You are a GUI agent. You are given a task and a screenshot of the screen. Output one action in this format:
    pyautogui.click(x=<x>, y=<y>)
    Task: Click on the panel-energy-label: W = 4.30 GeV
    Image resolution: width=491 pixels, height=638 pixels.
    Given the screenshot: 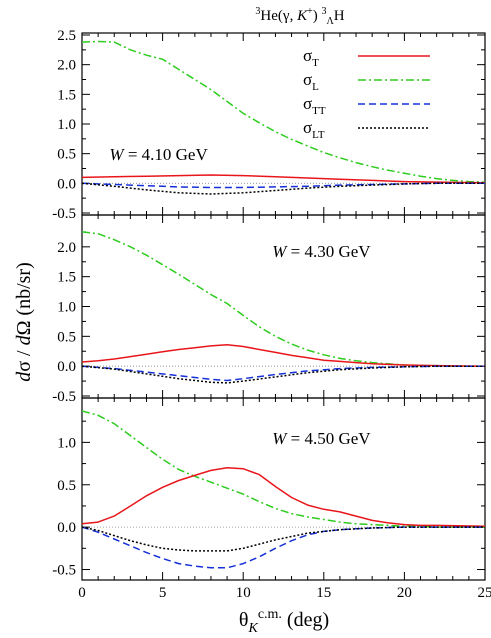 What is the action you would take?
    pyautogui.click(x=321, y=251)
    